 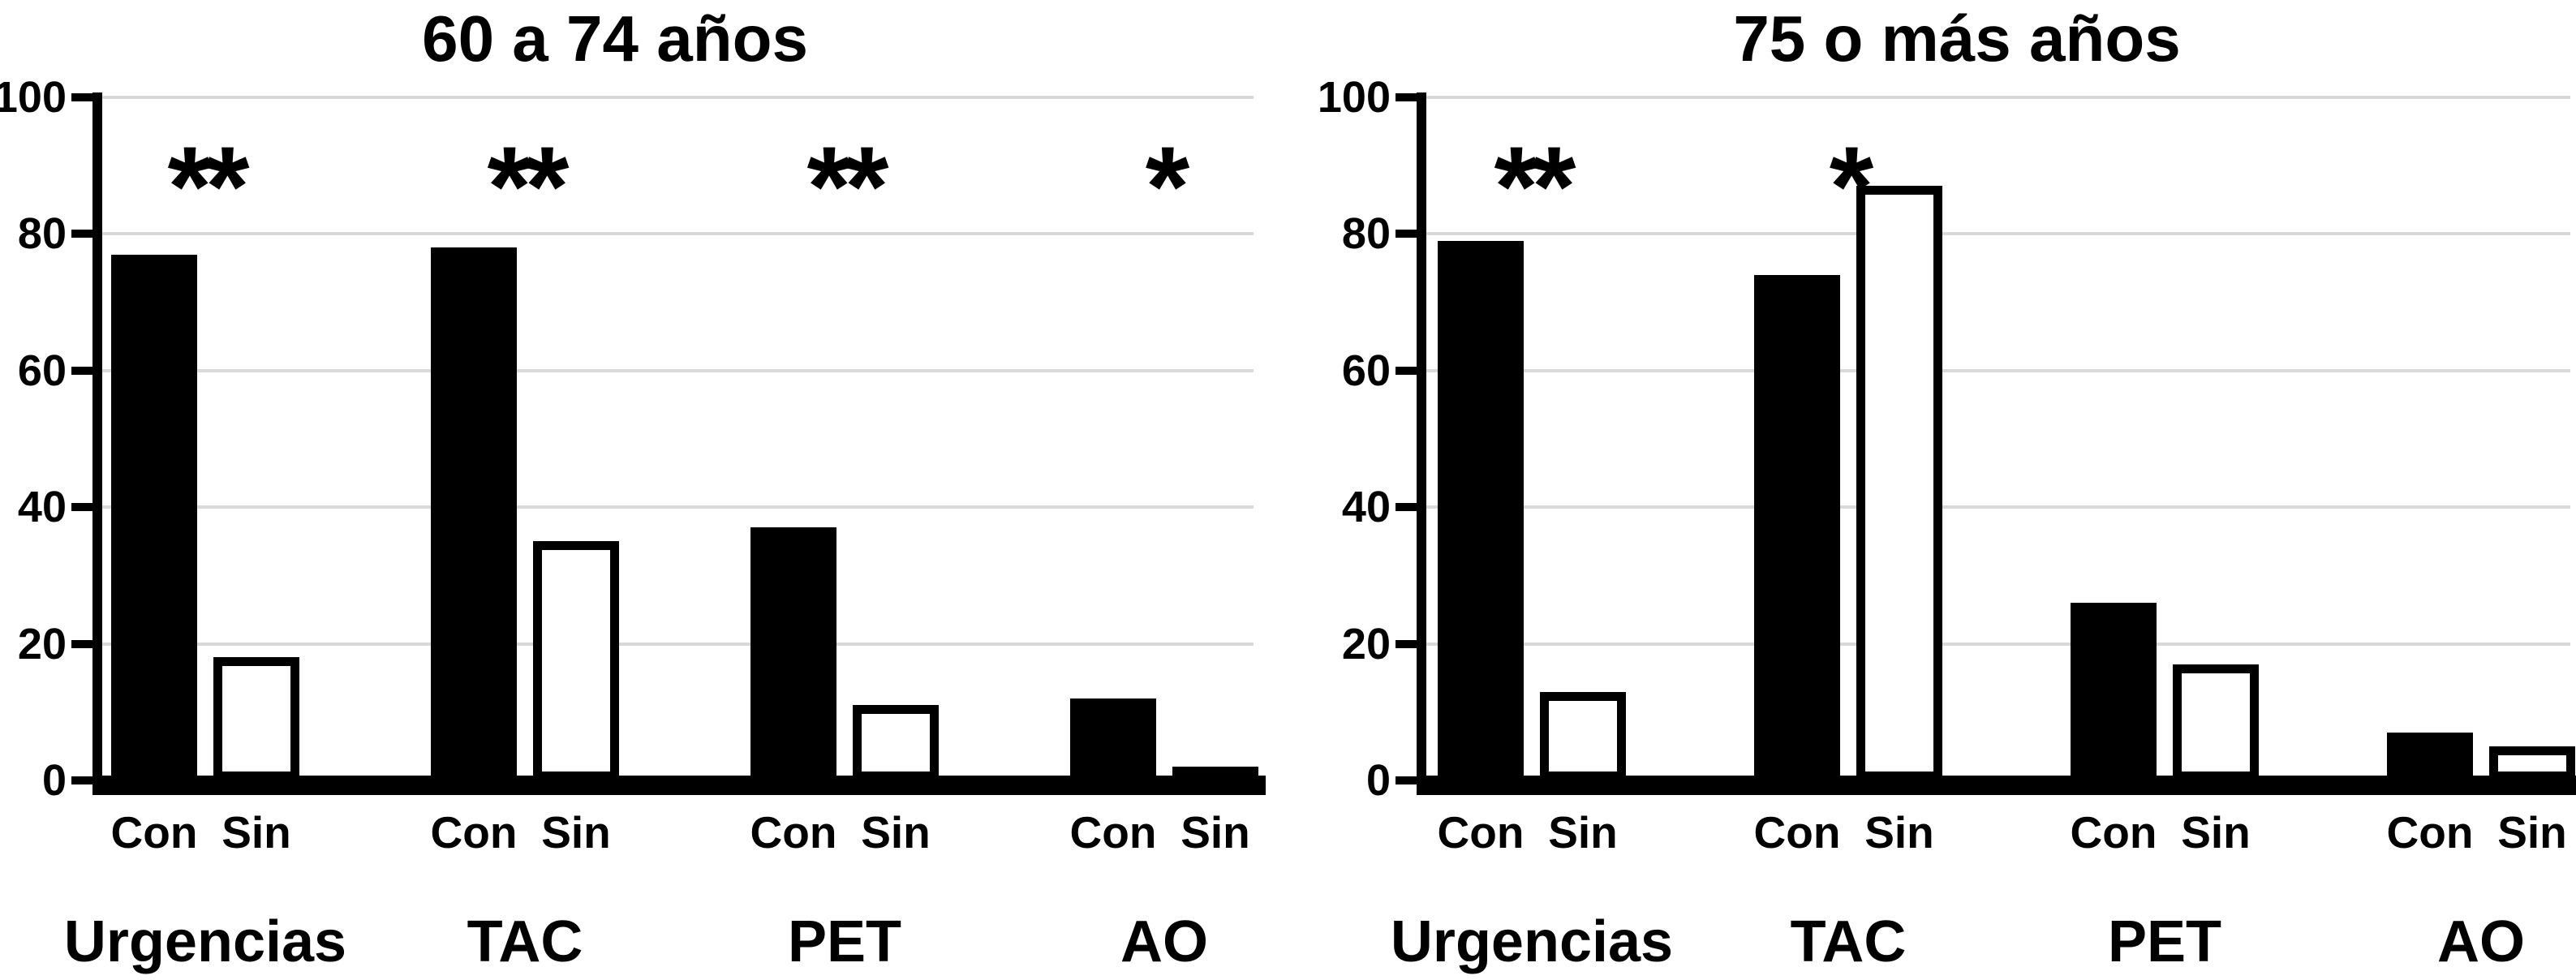 What do you see at coordinates (615, 38) in the screenshot?
I see `panel-title: 60 a 74 años` at bounding box center [615, 38].